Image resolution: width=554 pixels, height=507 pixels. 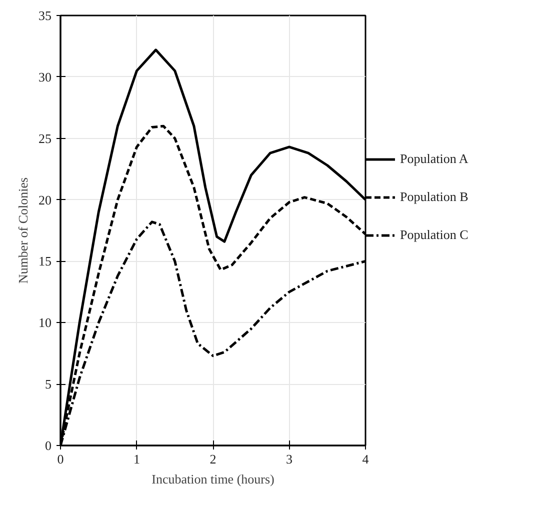 What do you see at coordinates (48, 445) in the screenshot?
I see `y-tick-label: 0` at bounding box center [48, 445].